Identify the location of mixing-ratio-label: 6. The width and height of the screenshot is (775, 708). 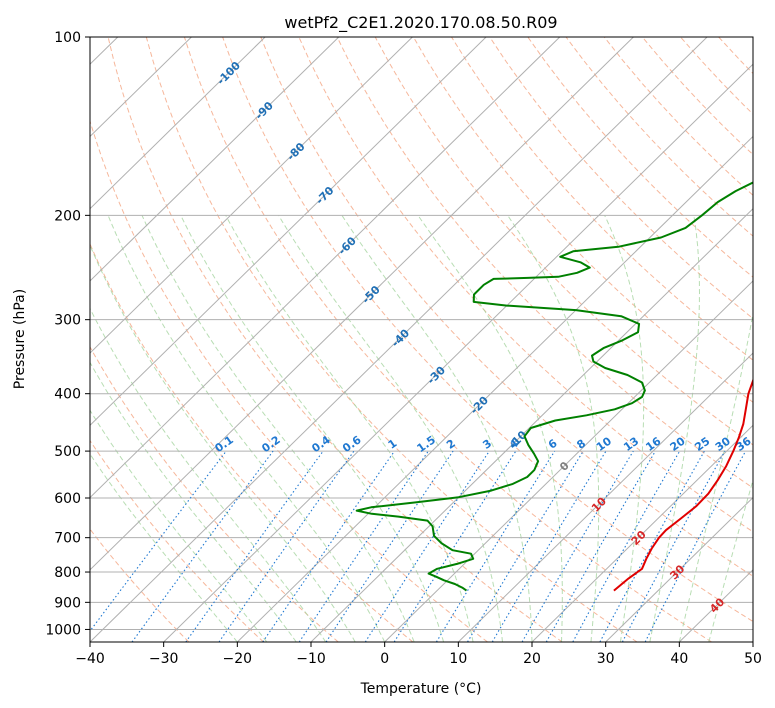
(553, 444).